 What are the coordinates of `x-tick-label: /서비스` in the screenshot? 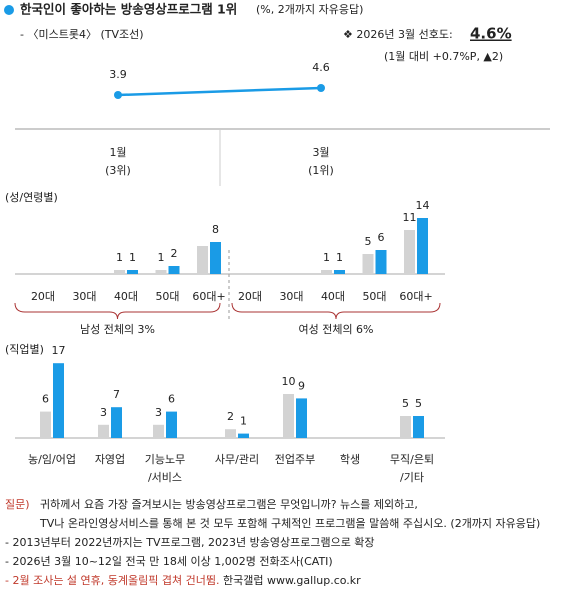 It's located at (165, 477).